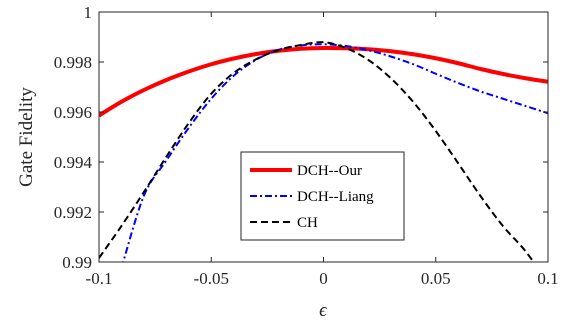 Image resolution: width=577 pixels, height=328 pixels. Describe the element at coordinates (323, 310) in the screenshot. I see `x-axis-label: ϵ` at that location.